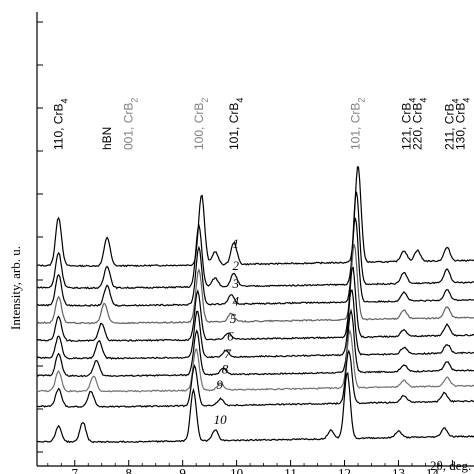 This screenshot has width=474, height=474. Describe the element at coordinates (75, 470) in the screenshot. I see `x-tick-label: 7` at that location.